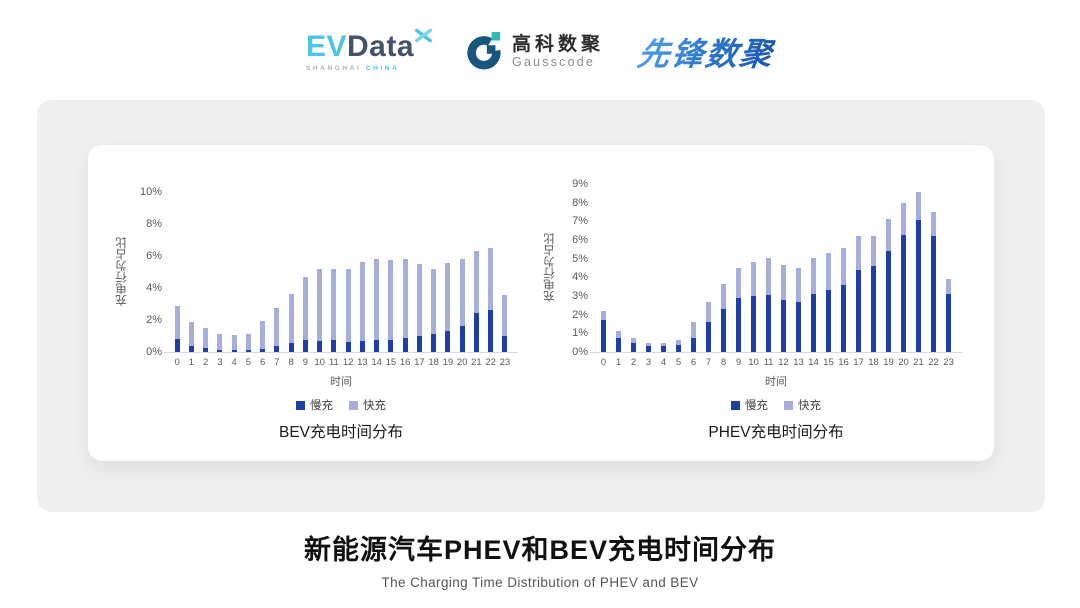  What do you see at coordinates (333, 362) in the screenshot?
I see `x-tick-label: 11` at bounding box center [333, 362].